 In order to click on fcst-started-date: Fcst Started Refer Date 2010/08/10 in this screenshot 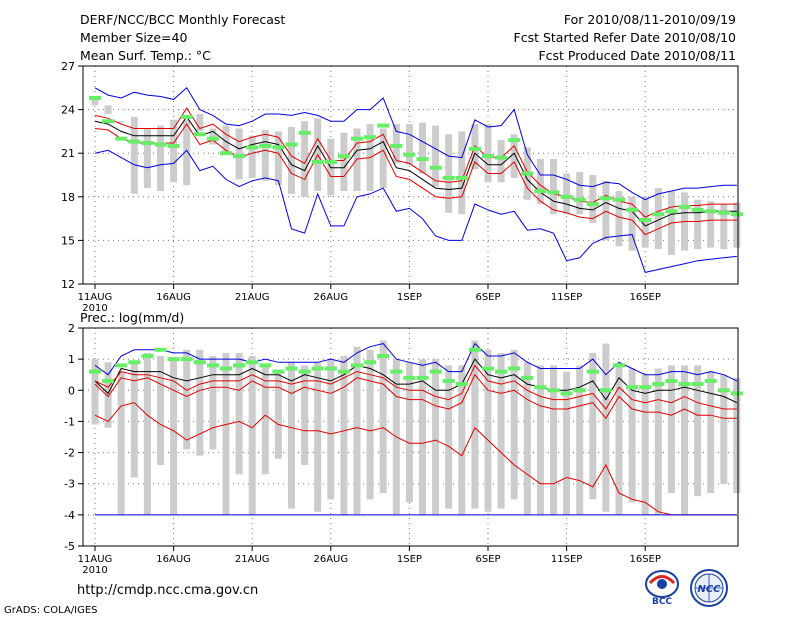, I will do `click(625, 37)`.